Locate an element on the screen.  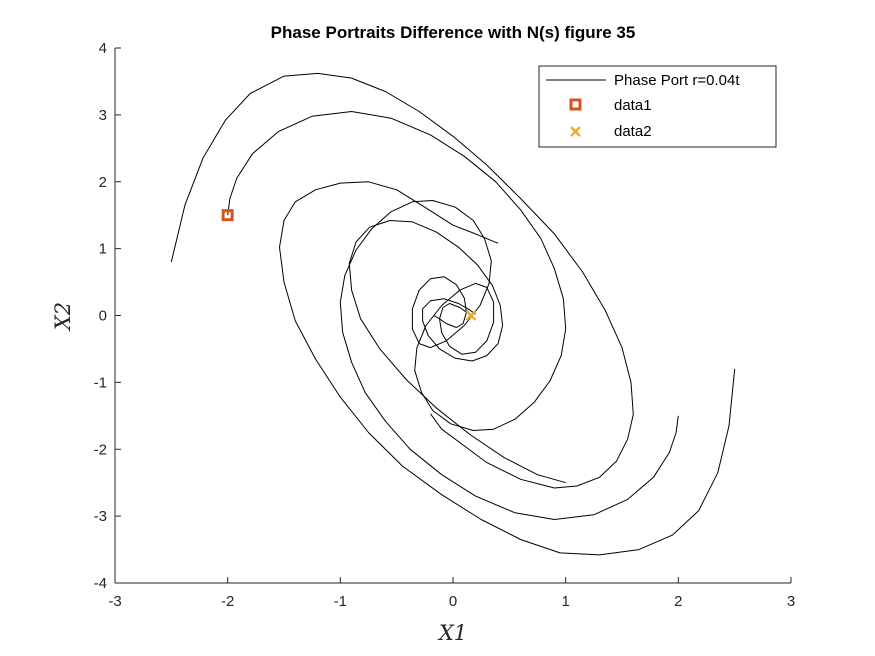
y-tick-label: 3 is located at coordinates (103, 115).